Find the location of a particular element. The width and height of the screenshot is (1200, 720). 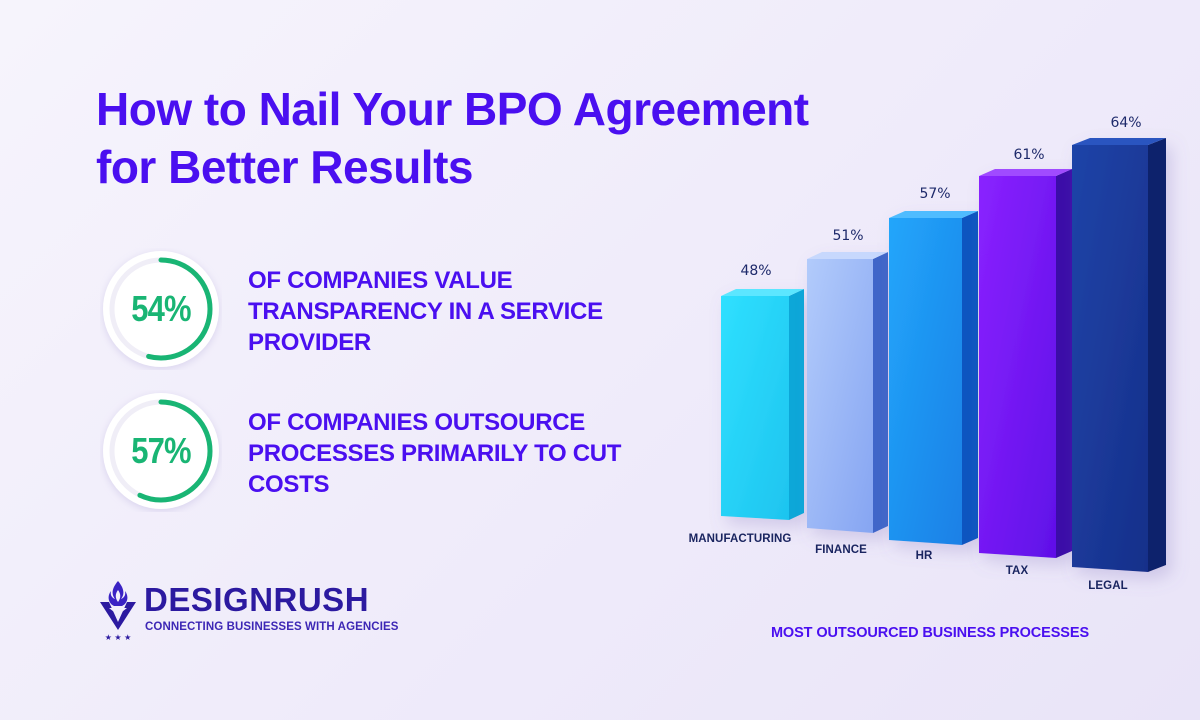

bar-category-tax: TAX is located at coordinates (1017, 571).